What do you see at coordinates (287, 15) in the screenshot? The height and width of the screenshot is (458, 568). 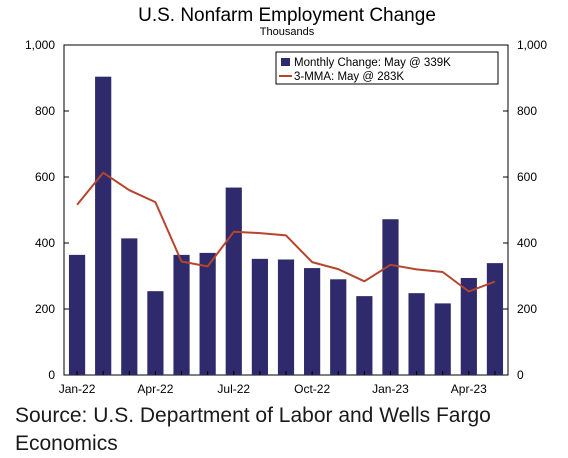 I see `chart-title: U.S. Nonfarm Employment Change` at bounding box center [287, 15].